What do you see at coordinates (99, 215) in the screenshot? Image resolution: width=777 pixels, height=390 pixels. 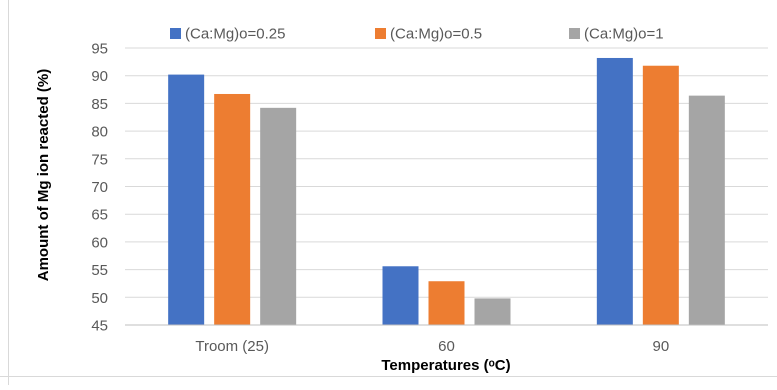 I see `y-tick-label: 65` at bounding box center [99, 215].